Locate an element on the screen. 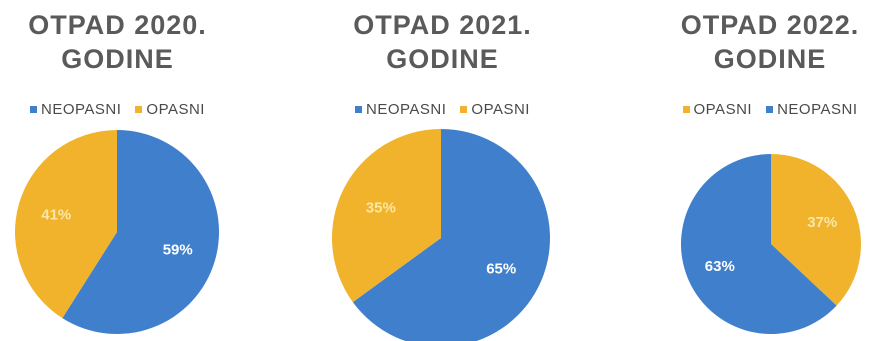 Image resolution: width=888 pixels, height=341 pixels. data-label: 37% is located at coordinates (822, 222).